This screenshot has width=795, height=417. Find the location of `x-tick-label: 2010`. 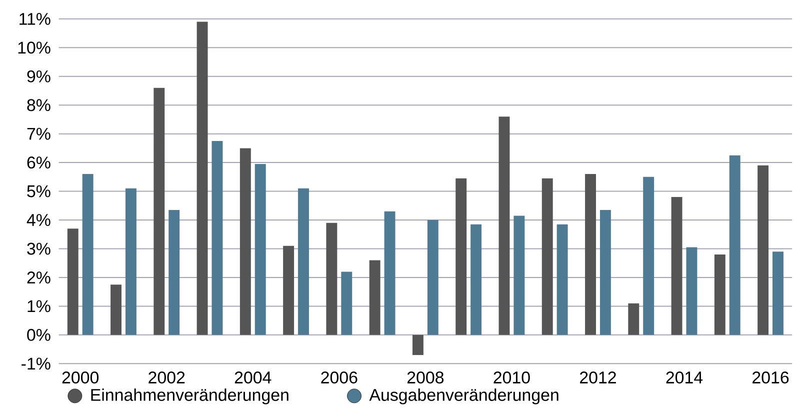

x-tick-label: 2010 is located at coordinates (512, 377).